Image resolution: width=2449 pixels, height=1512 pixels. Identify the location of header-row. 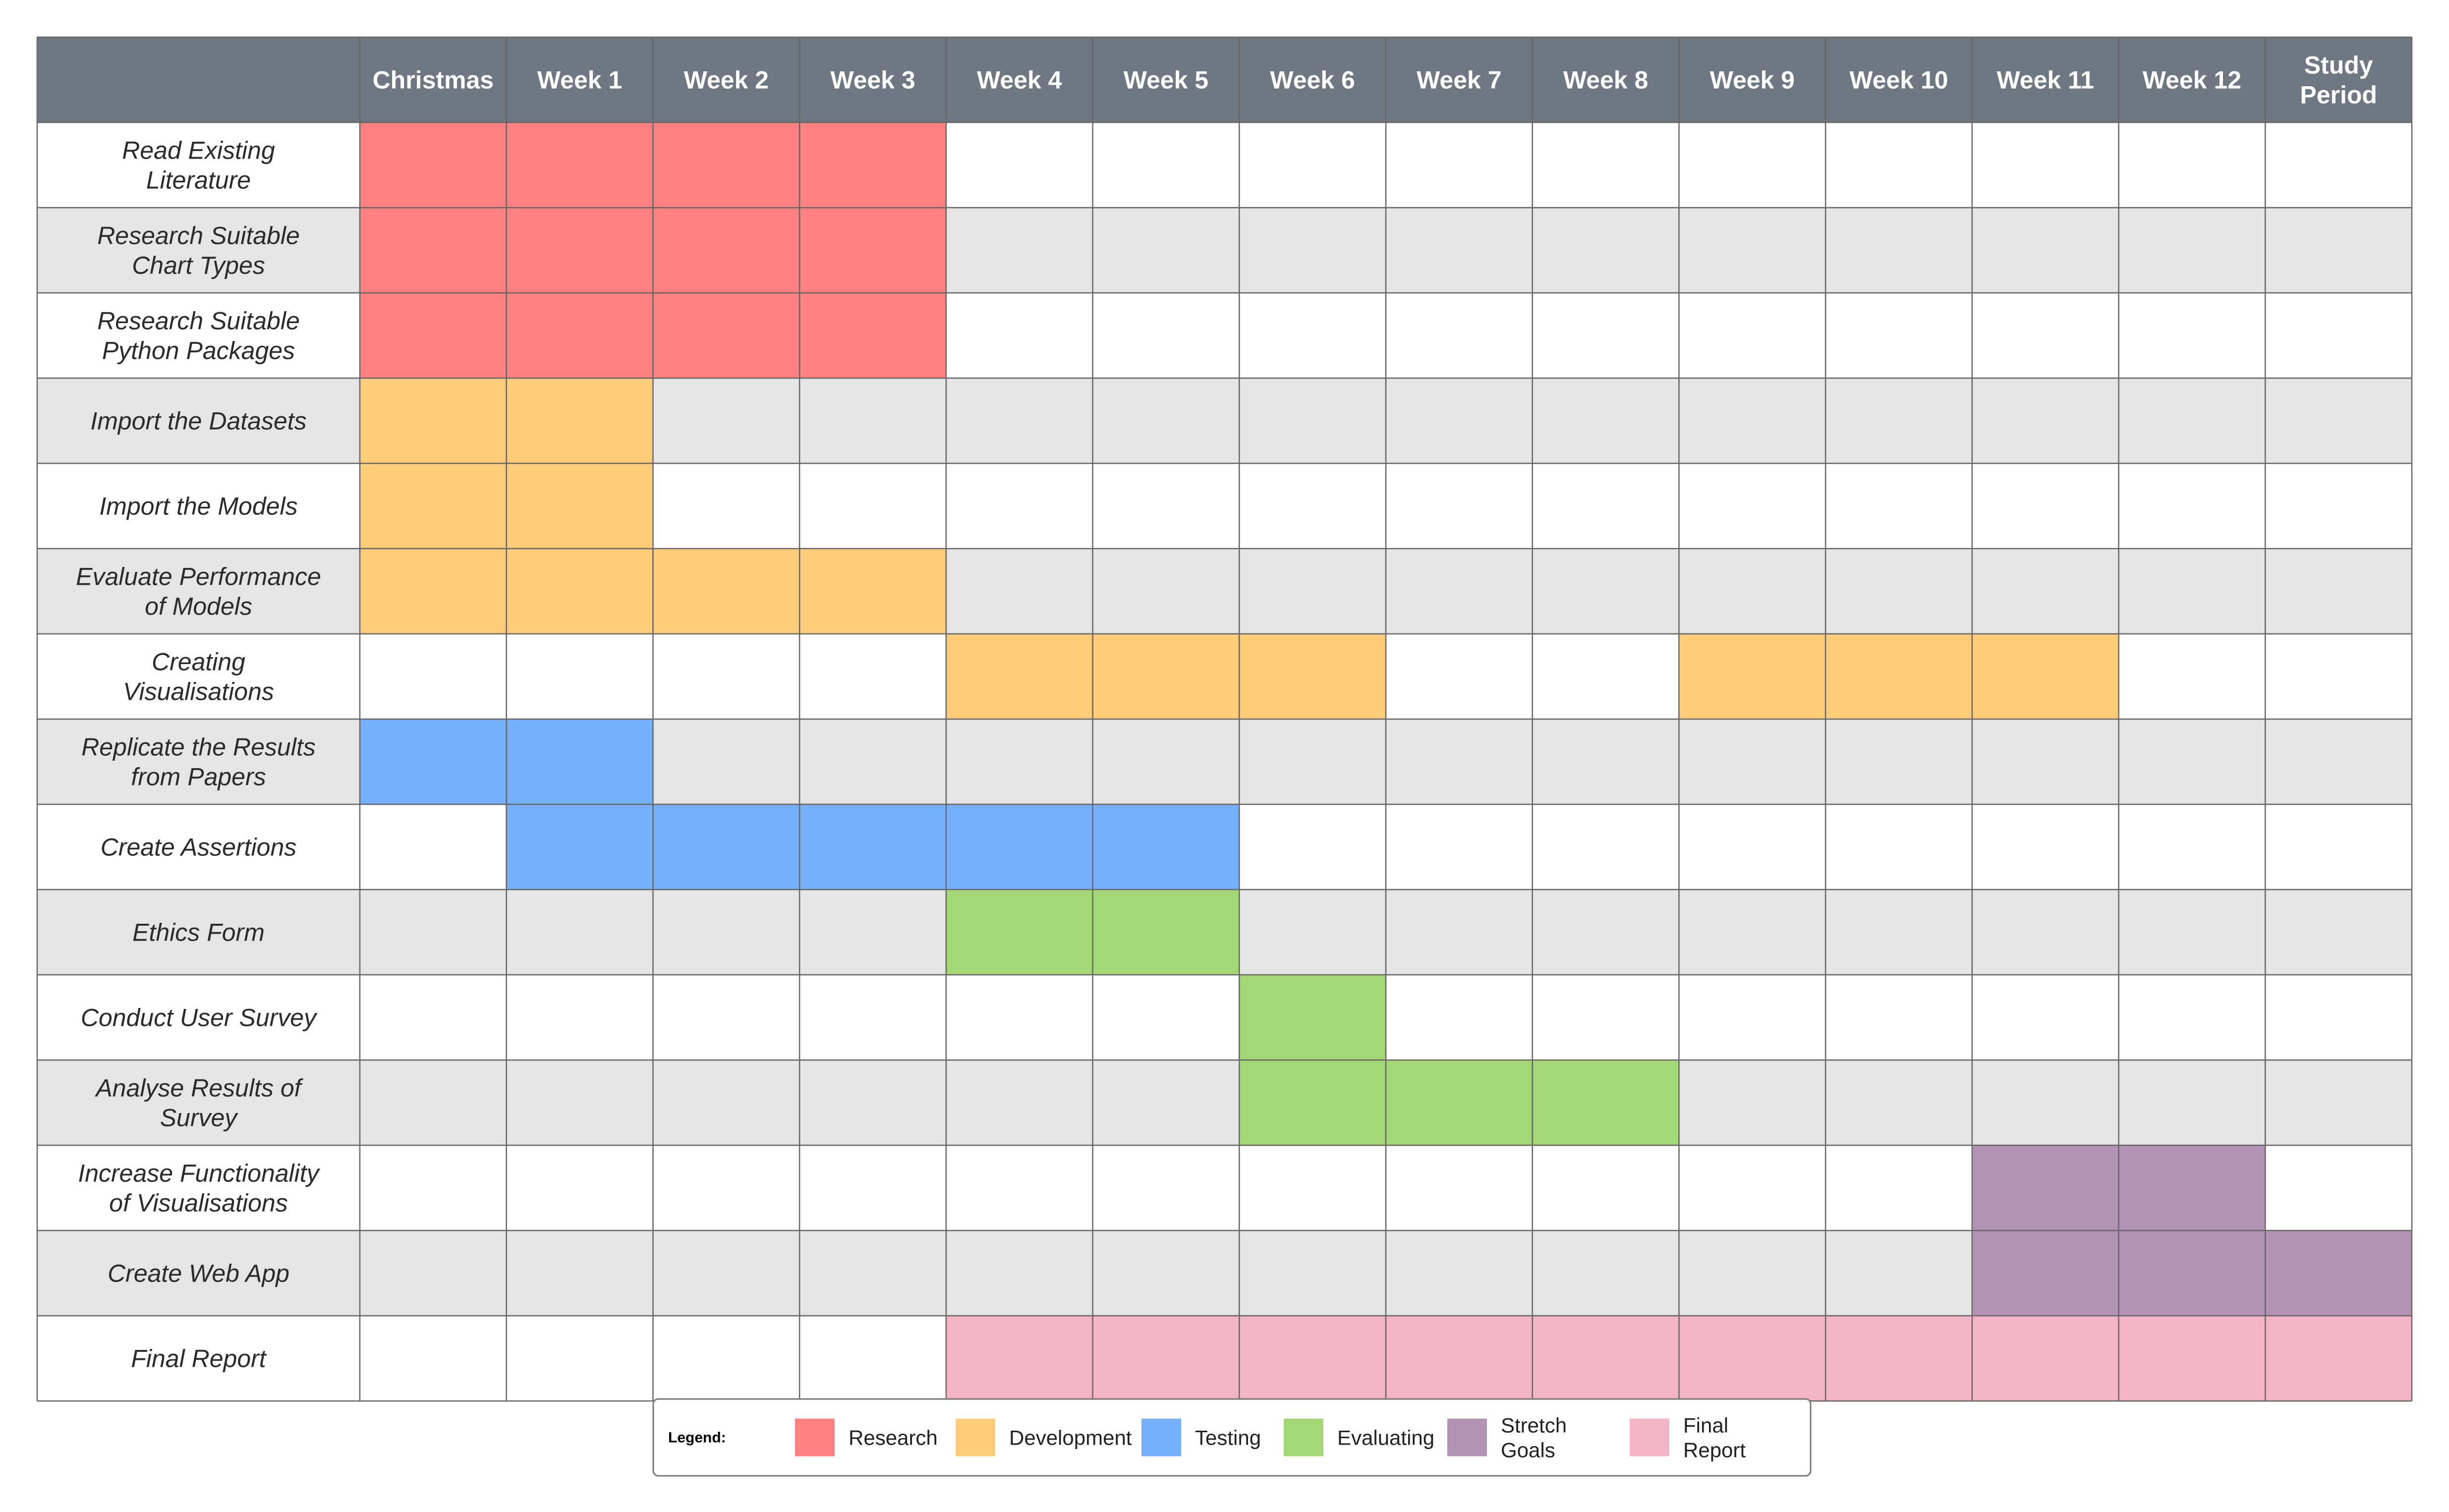
(1224, 79).